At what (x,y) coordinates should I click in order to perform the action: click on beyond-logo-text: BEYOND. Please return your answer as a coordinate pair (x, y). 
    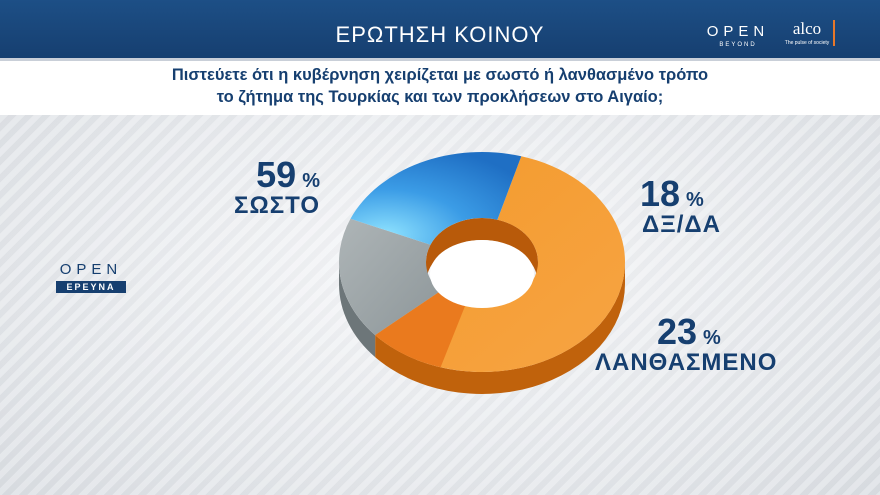
    Looking at the image, I should click on (738, 45).